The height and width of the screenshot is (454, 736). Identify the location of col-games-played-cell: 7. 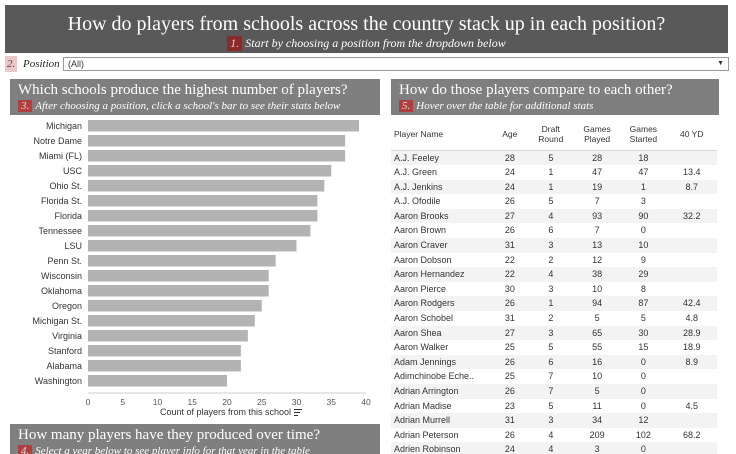
(597, 230).